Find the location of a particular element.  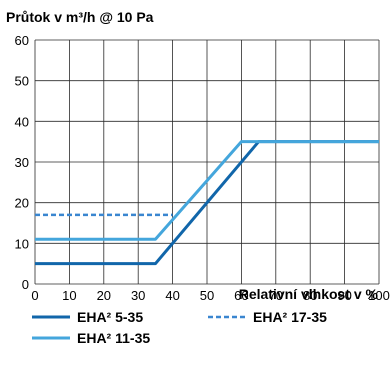

y-tick-label: 30 is located at coordinates (22, 162).